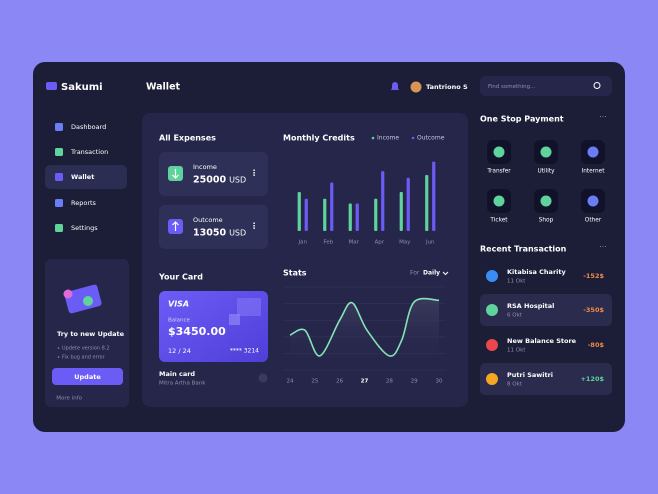 The width and height of the screenshot is (658, 494). What do you see at coordinates (328, 243) in the screenshot?
I see `x-tick-label: Feb` at bounding box center [328, 243].